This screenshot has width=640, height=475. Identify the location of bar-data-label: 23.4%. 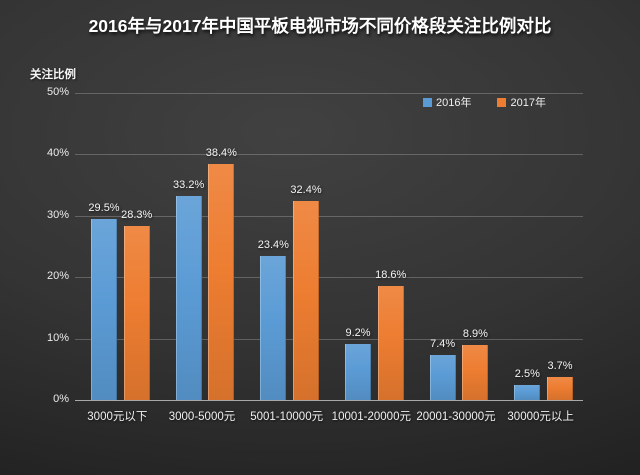
(273, 245).